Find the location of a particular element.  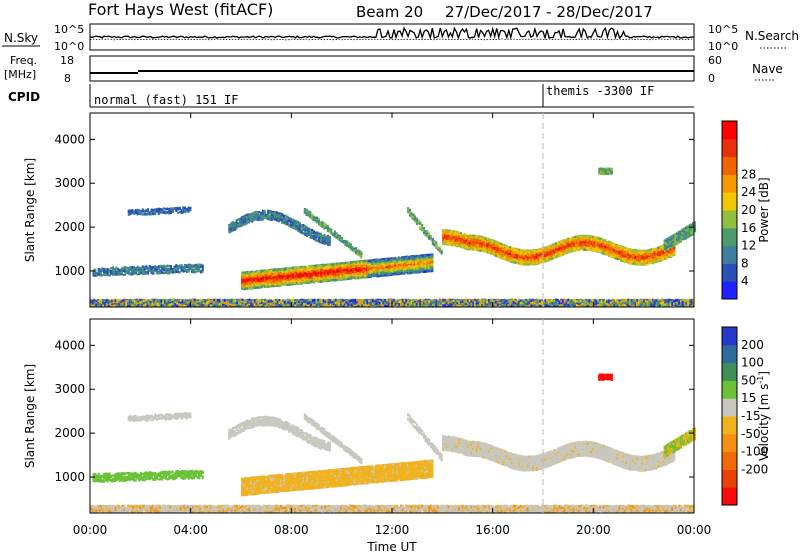

colorbar-tick-label: 12 is located at coordinates (748, 246).